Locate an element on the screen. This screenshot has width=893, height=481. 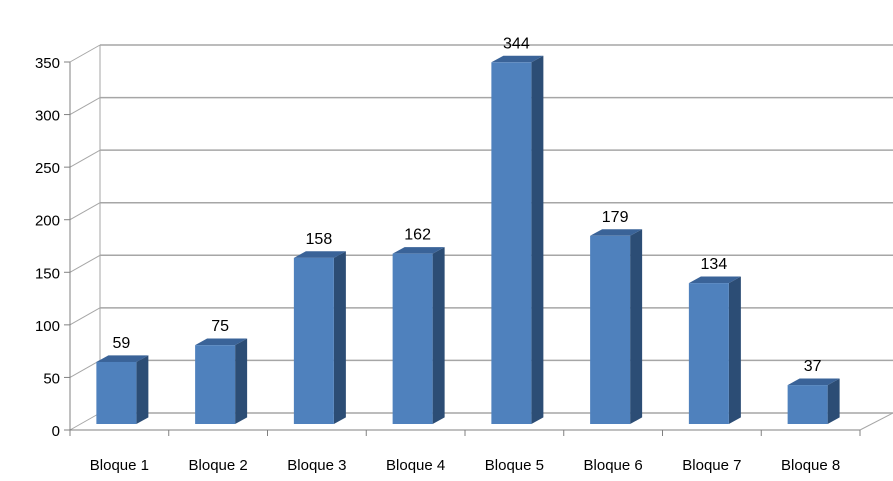
data-label: 179 is located at coordinates (615, 217).